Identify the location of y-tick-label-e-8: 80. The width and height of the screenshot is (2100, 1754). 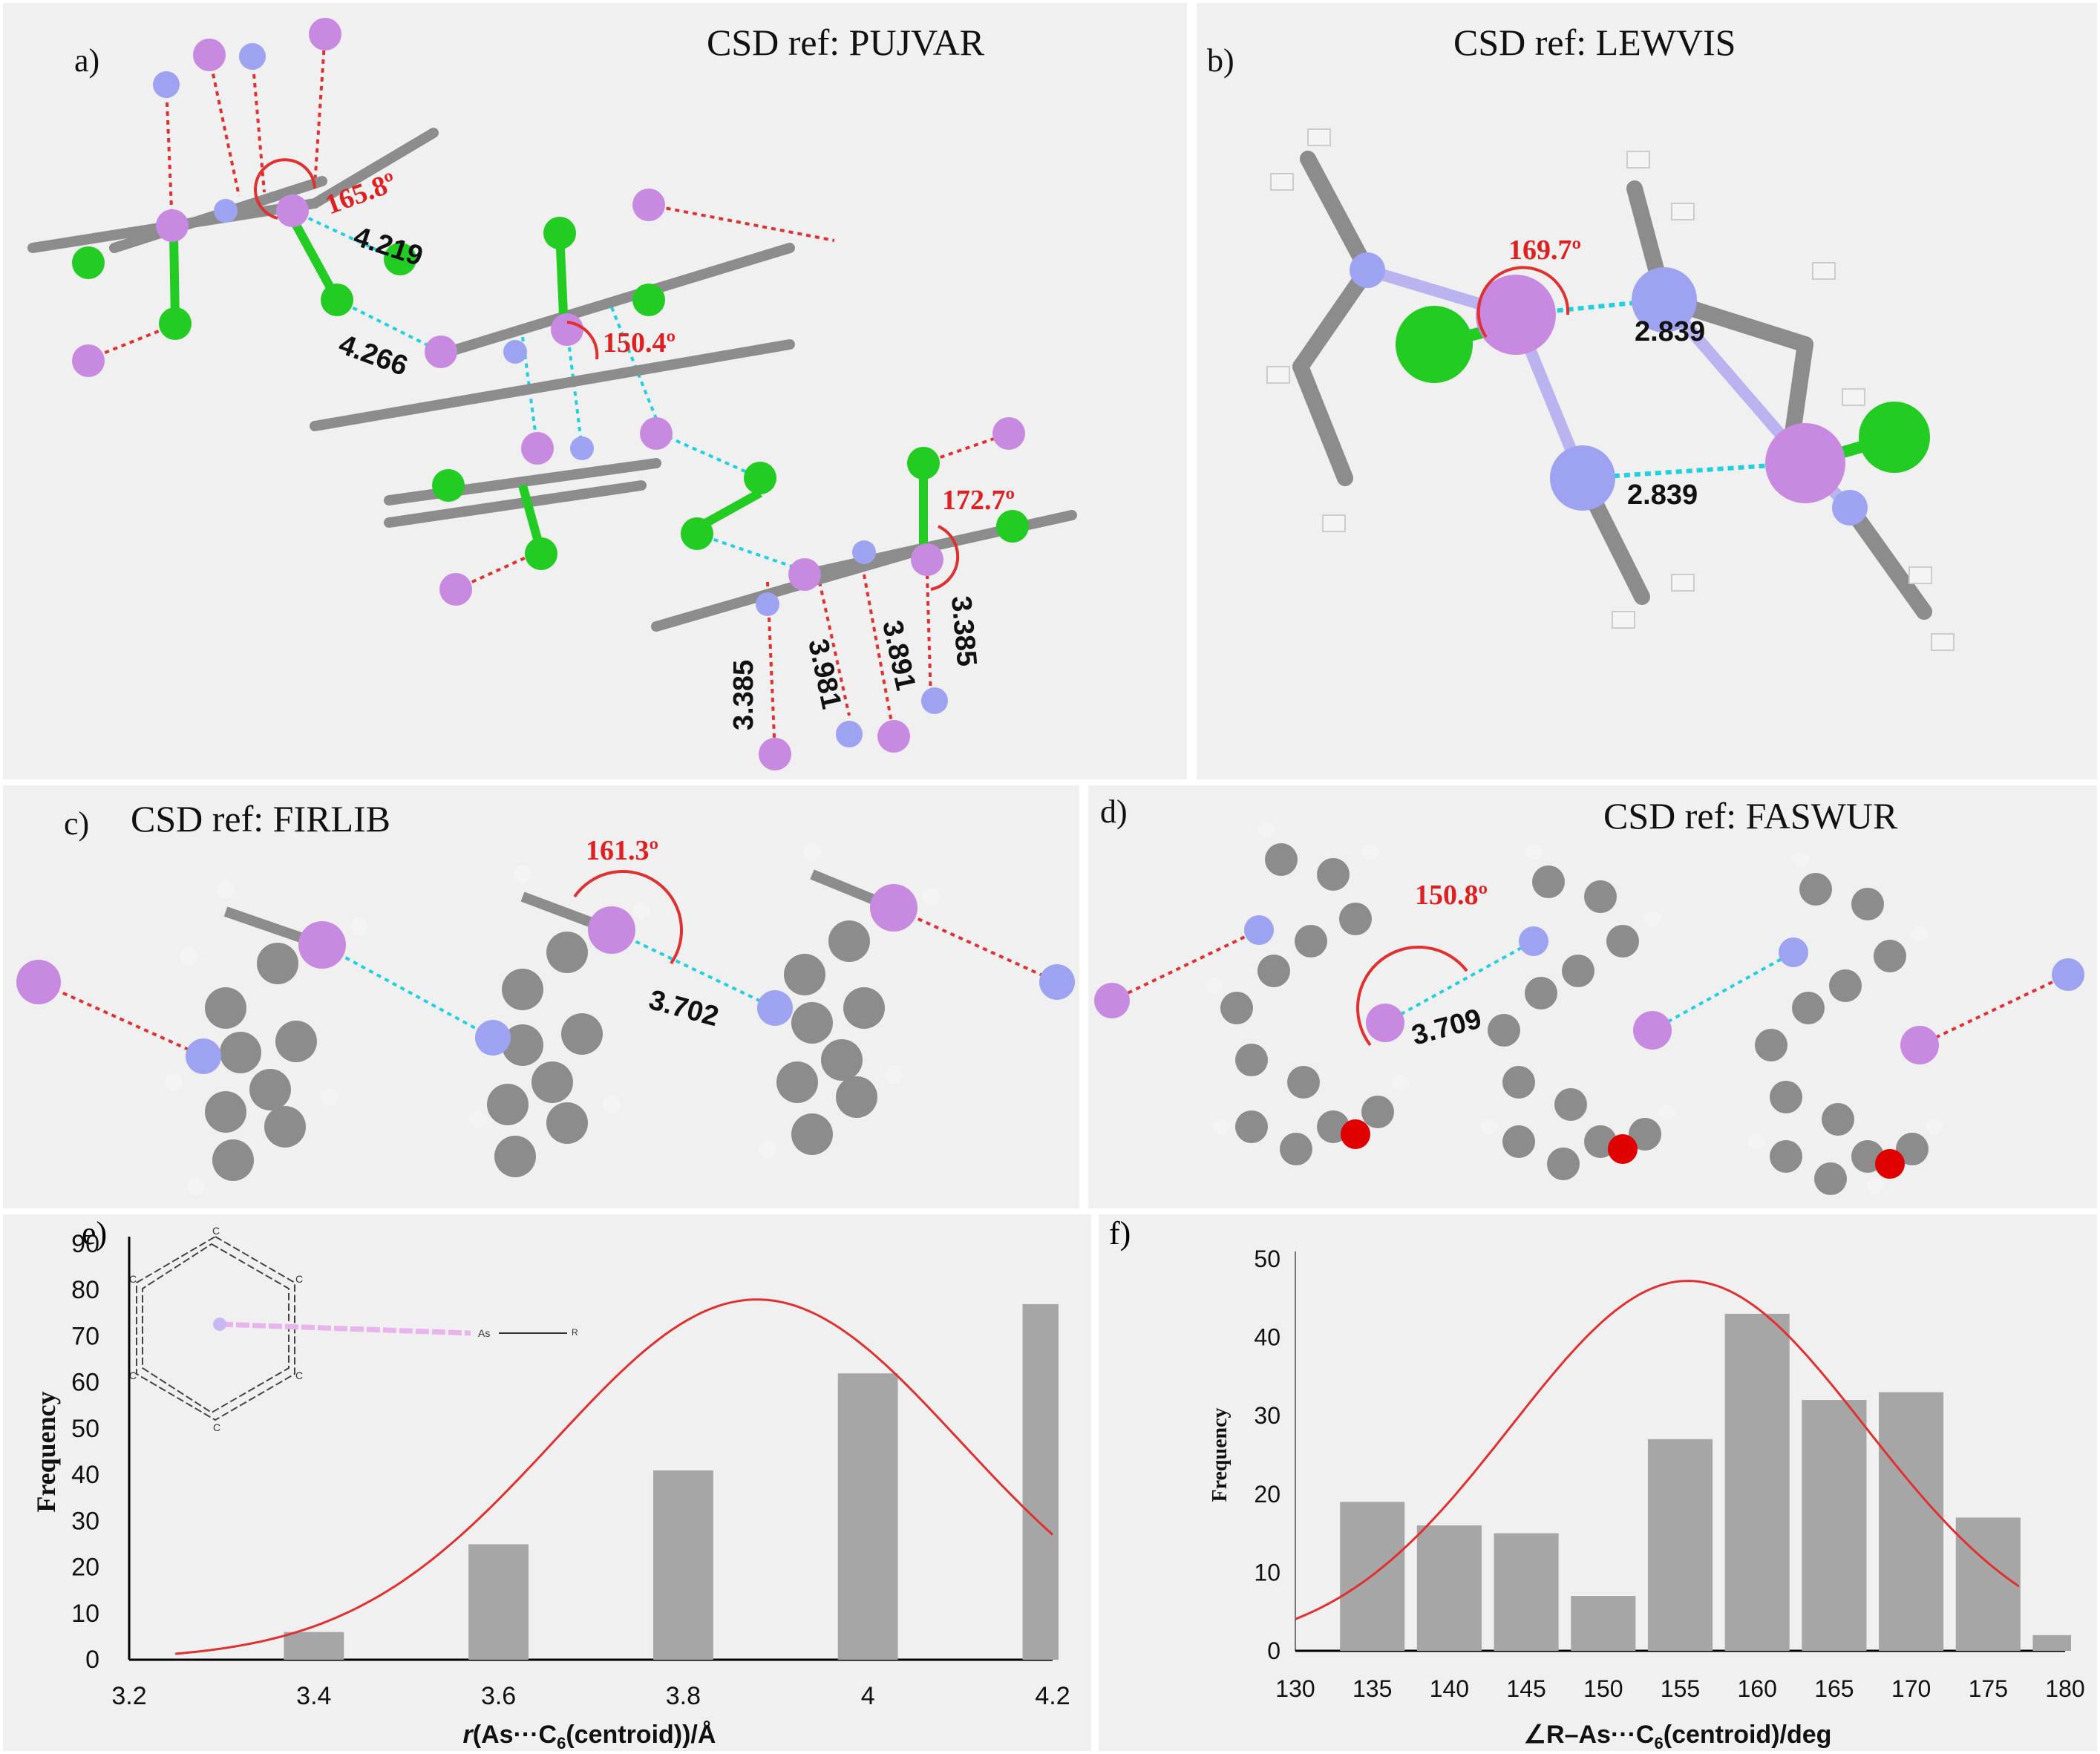
(85, 1290).